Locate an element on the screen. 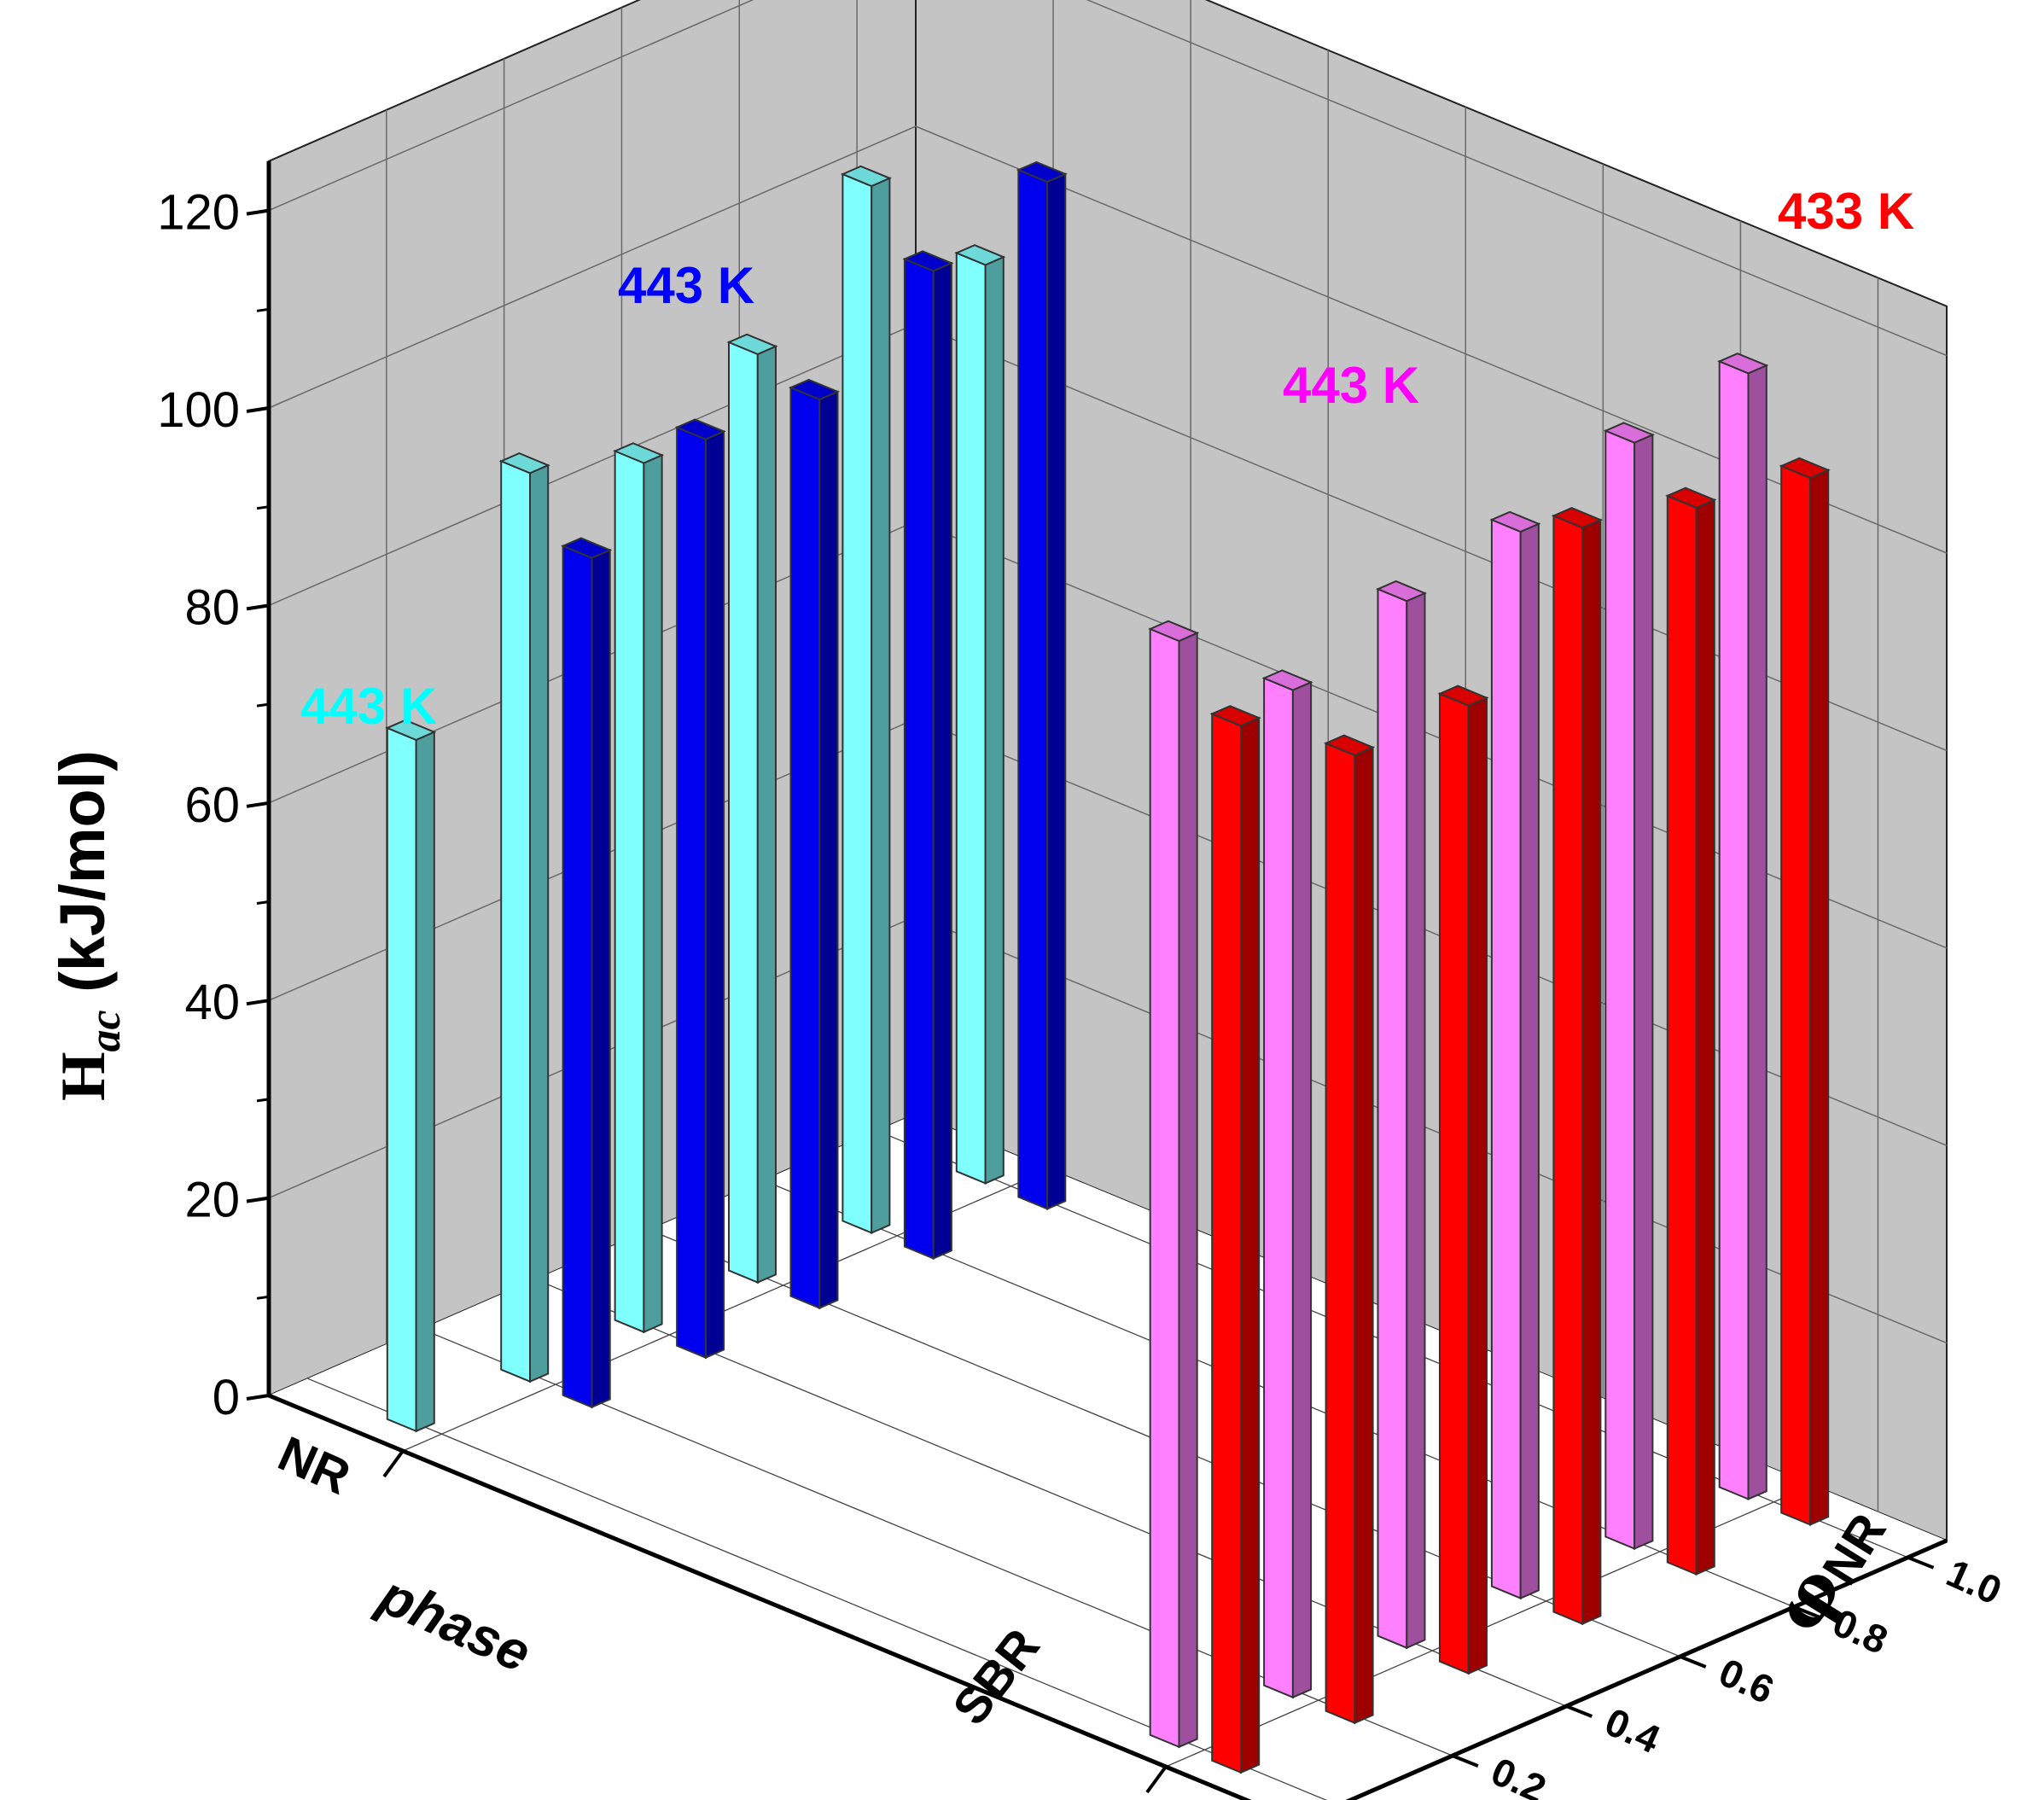 This screenshot has height=1800, width=2044. annotation-magenta: 443 K is located at coordinates (1351, 385).